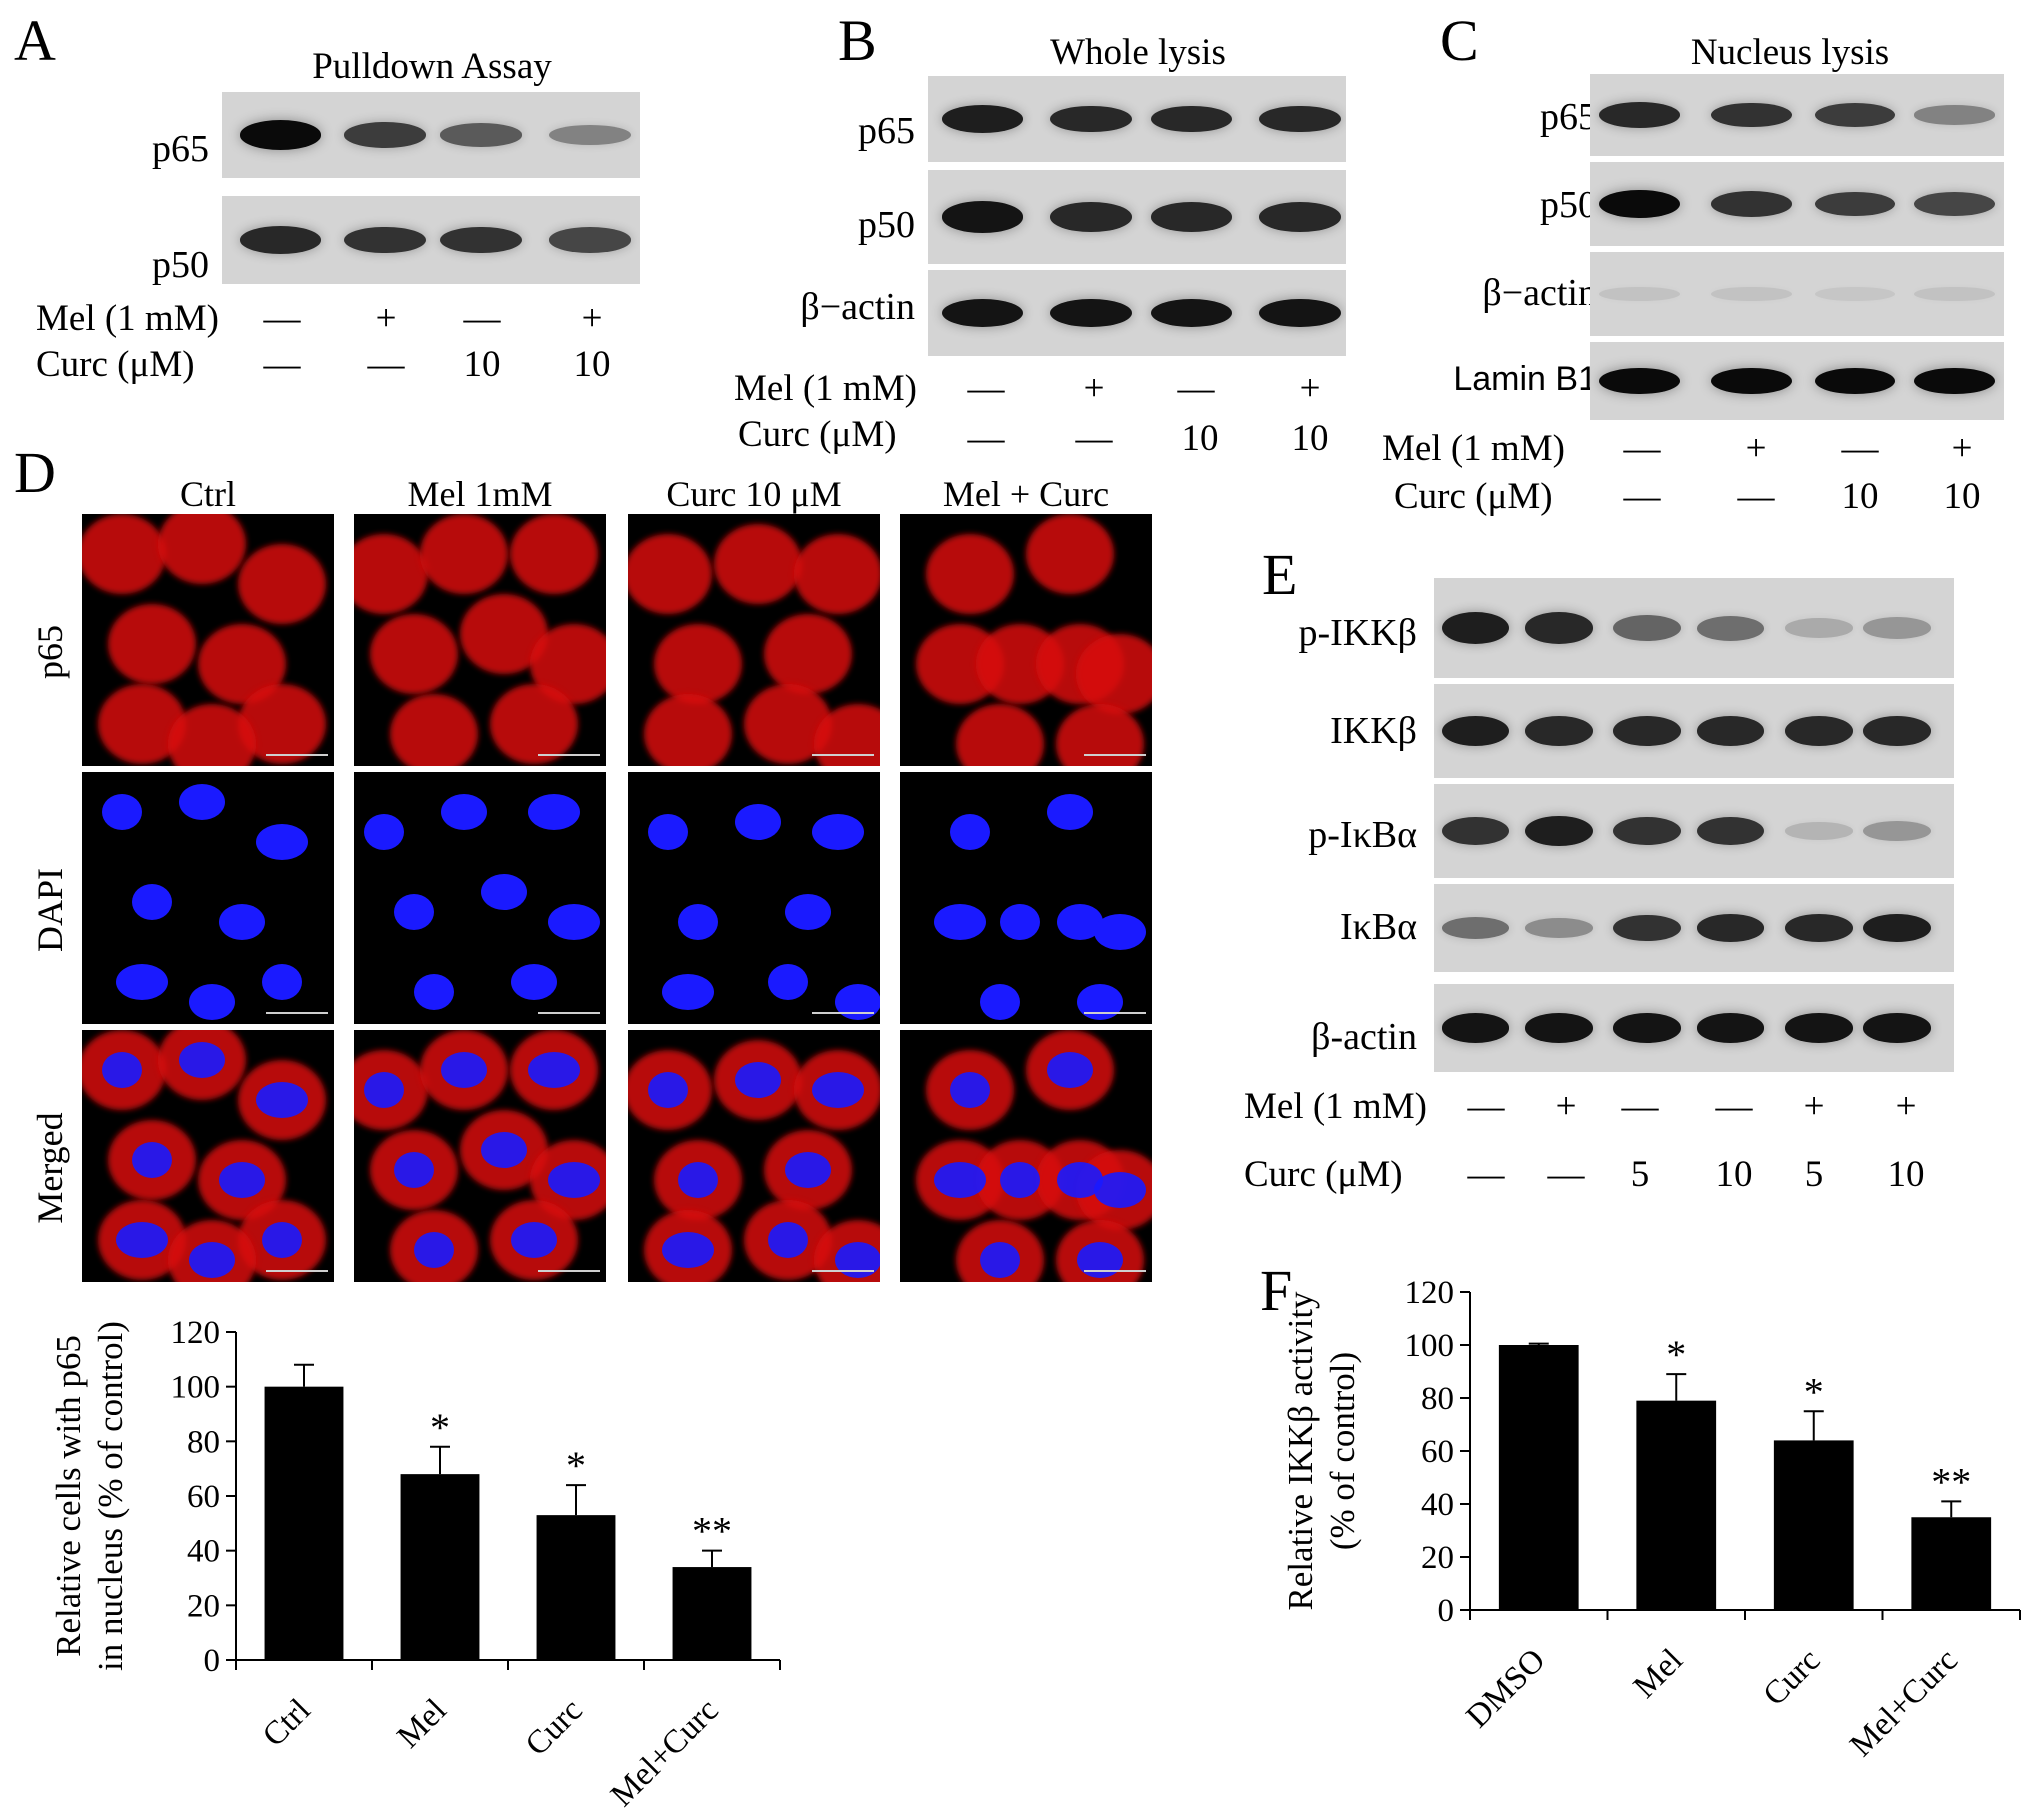 The image size is (2031, 1816). I want to click on y-tick-label: 80, so click(1437, 1399).